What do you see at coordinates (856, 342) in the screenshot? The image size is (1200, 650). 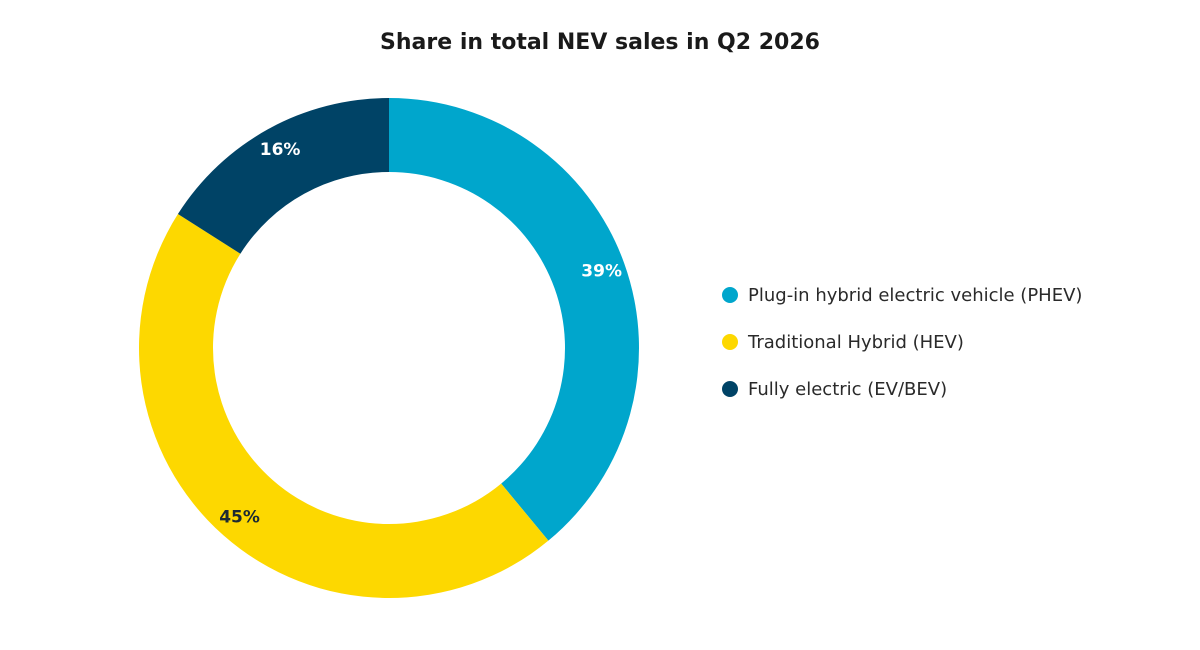 I see `legend-label-hev: Traditional Hybrid (HEV)` at bounding box center [856, 342].